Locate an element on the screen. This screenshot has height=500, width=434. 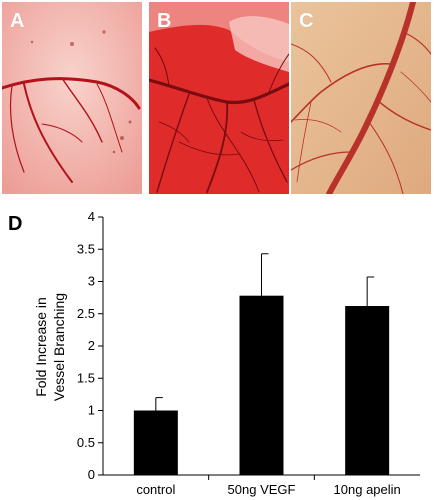
y-tick-label: 2 is located at coordinates (91, 345).